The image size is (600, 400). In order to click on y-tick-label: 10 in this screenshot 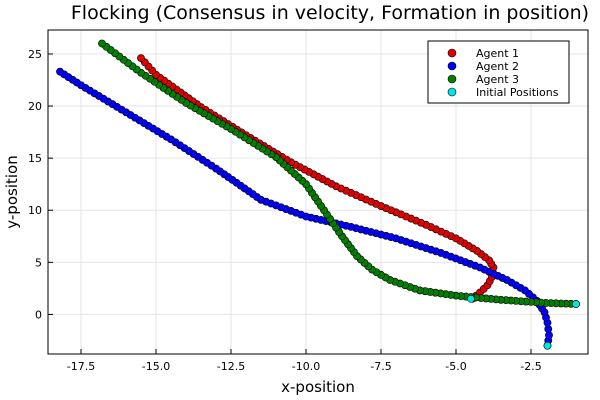, I will do `click(35, 210)`.